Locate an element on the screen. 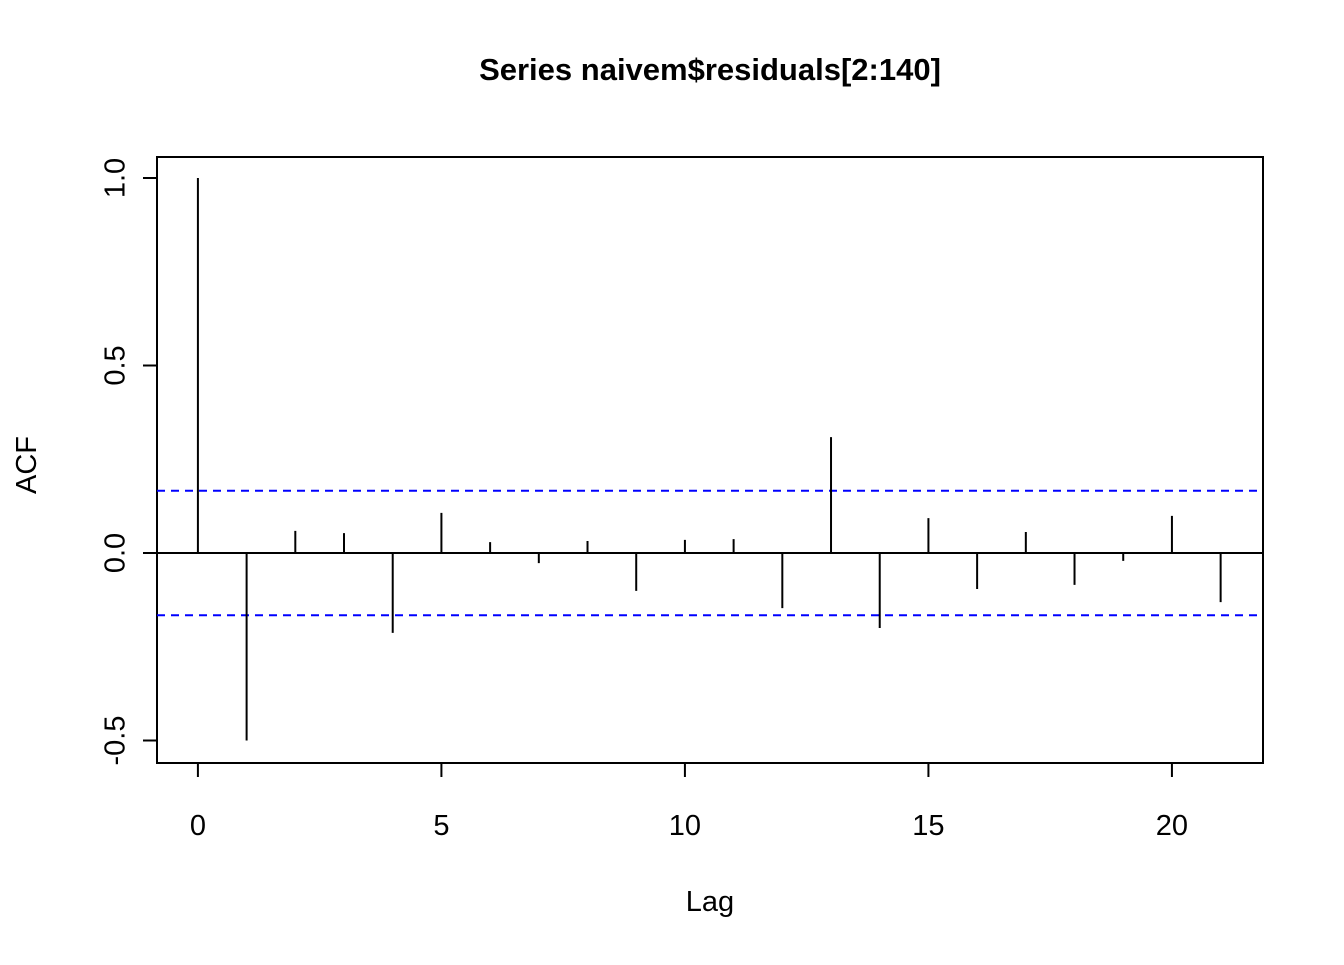 This screenshot has height=965, width=1344. x-axis-label: Lag is located at coordinates (710, 902).